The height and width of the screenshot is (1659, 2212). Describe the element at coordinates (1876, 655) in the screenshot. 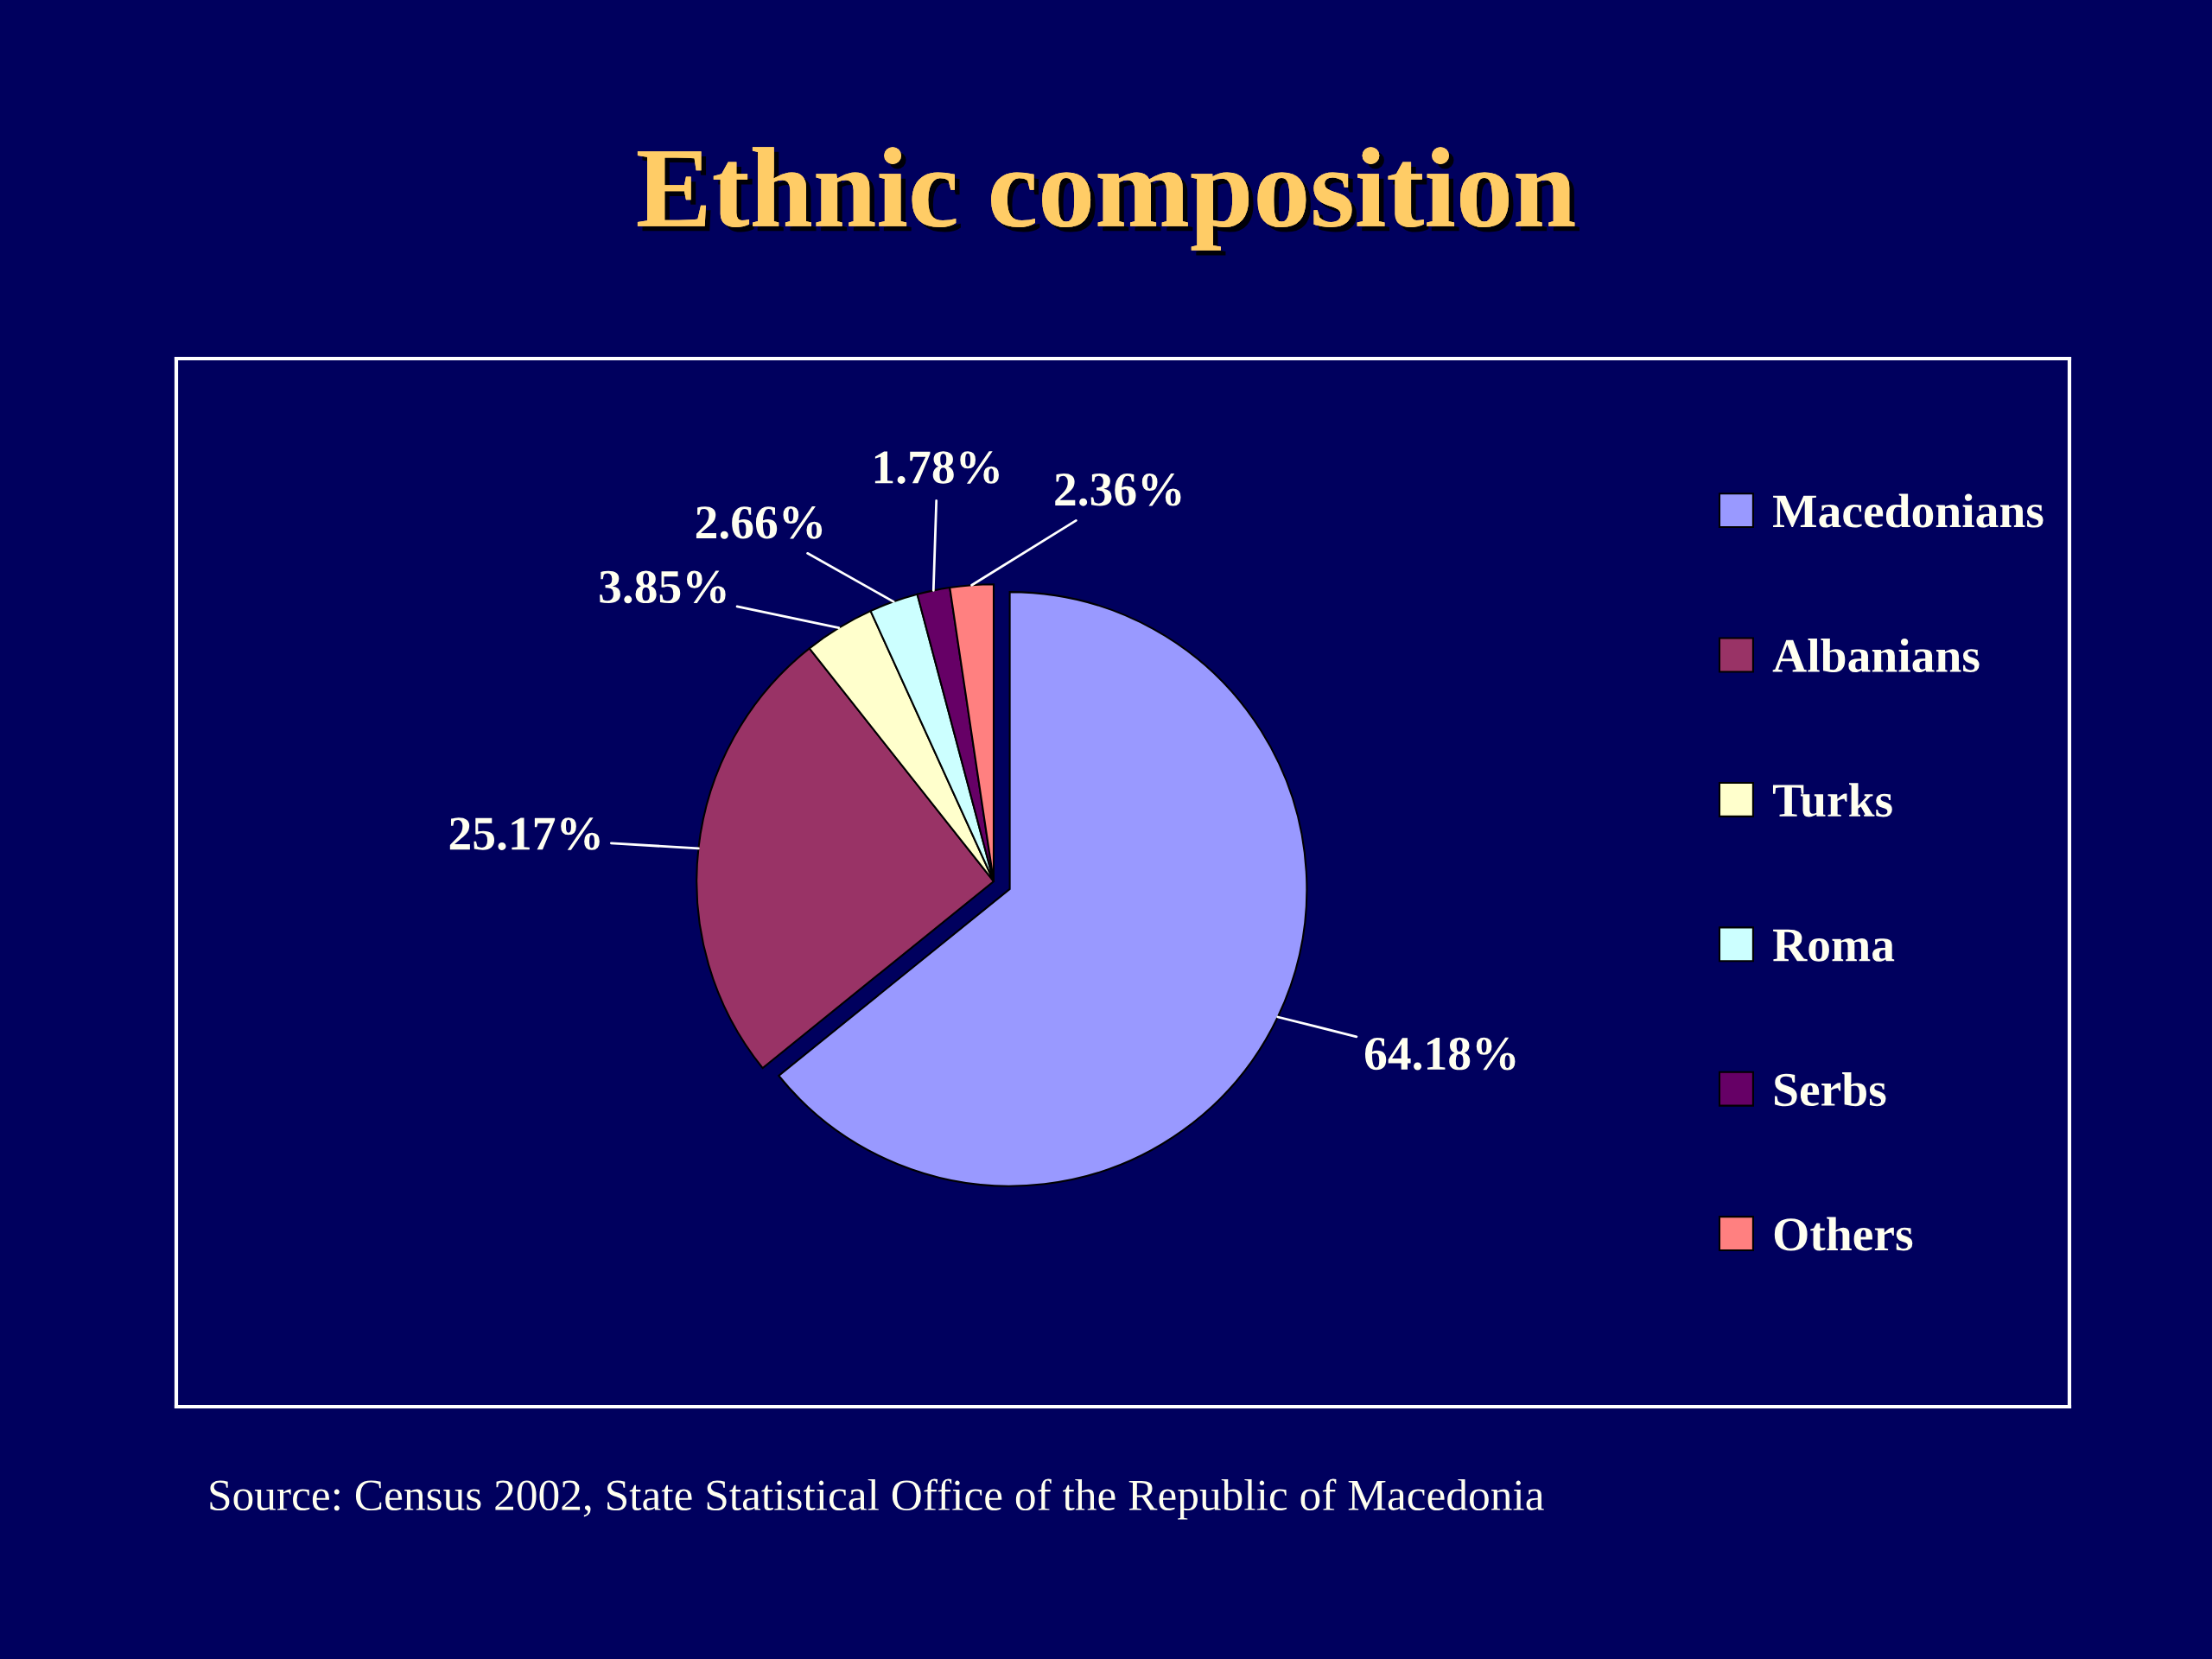

I see `legend-label: Albanians` at that location.